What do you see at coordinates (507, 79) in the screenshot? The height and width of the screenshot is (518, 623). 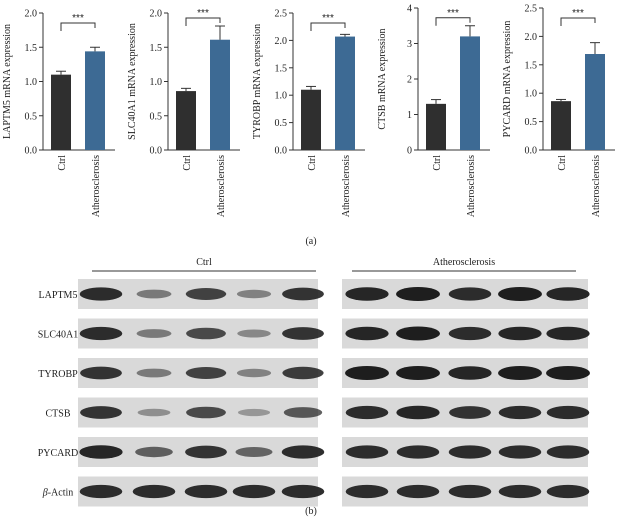 I see `y-axis-label: PYCARD mRNA expression` at bounding box center [507, 79].